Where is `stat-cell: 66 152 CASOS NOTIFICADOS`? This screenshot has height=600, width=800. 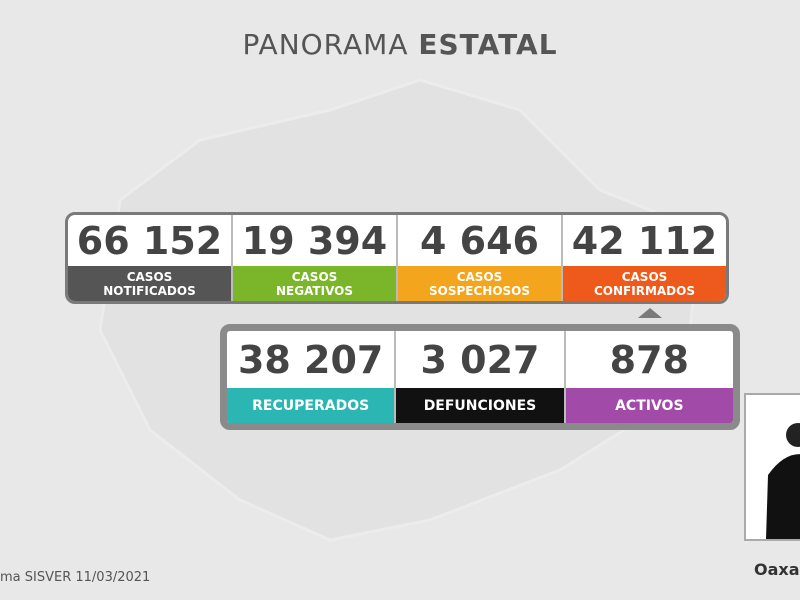
stat-cell: 66 152 CASOS NOTIFICADOS is located at coordinates (150, 258).